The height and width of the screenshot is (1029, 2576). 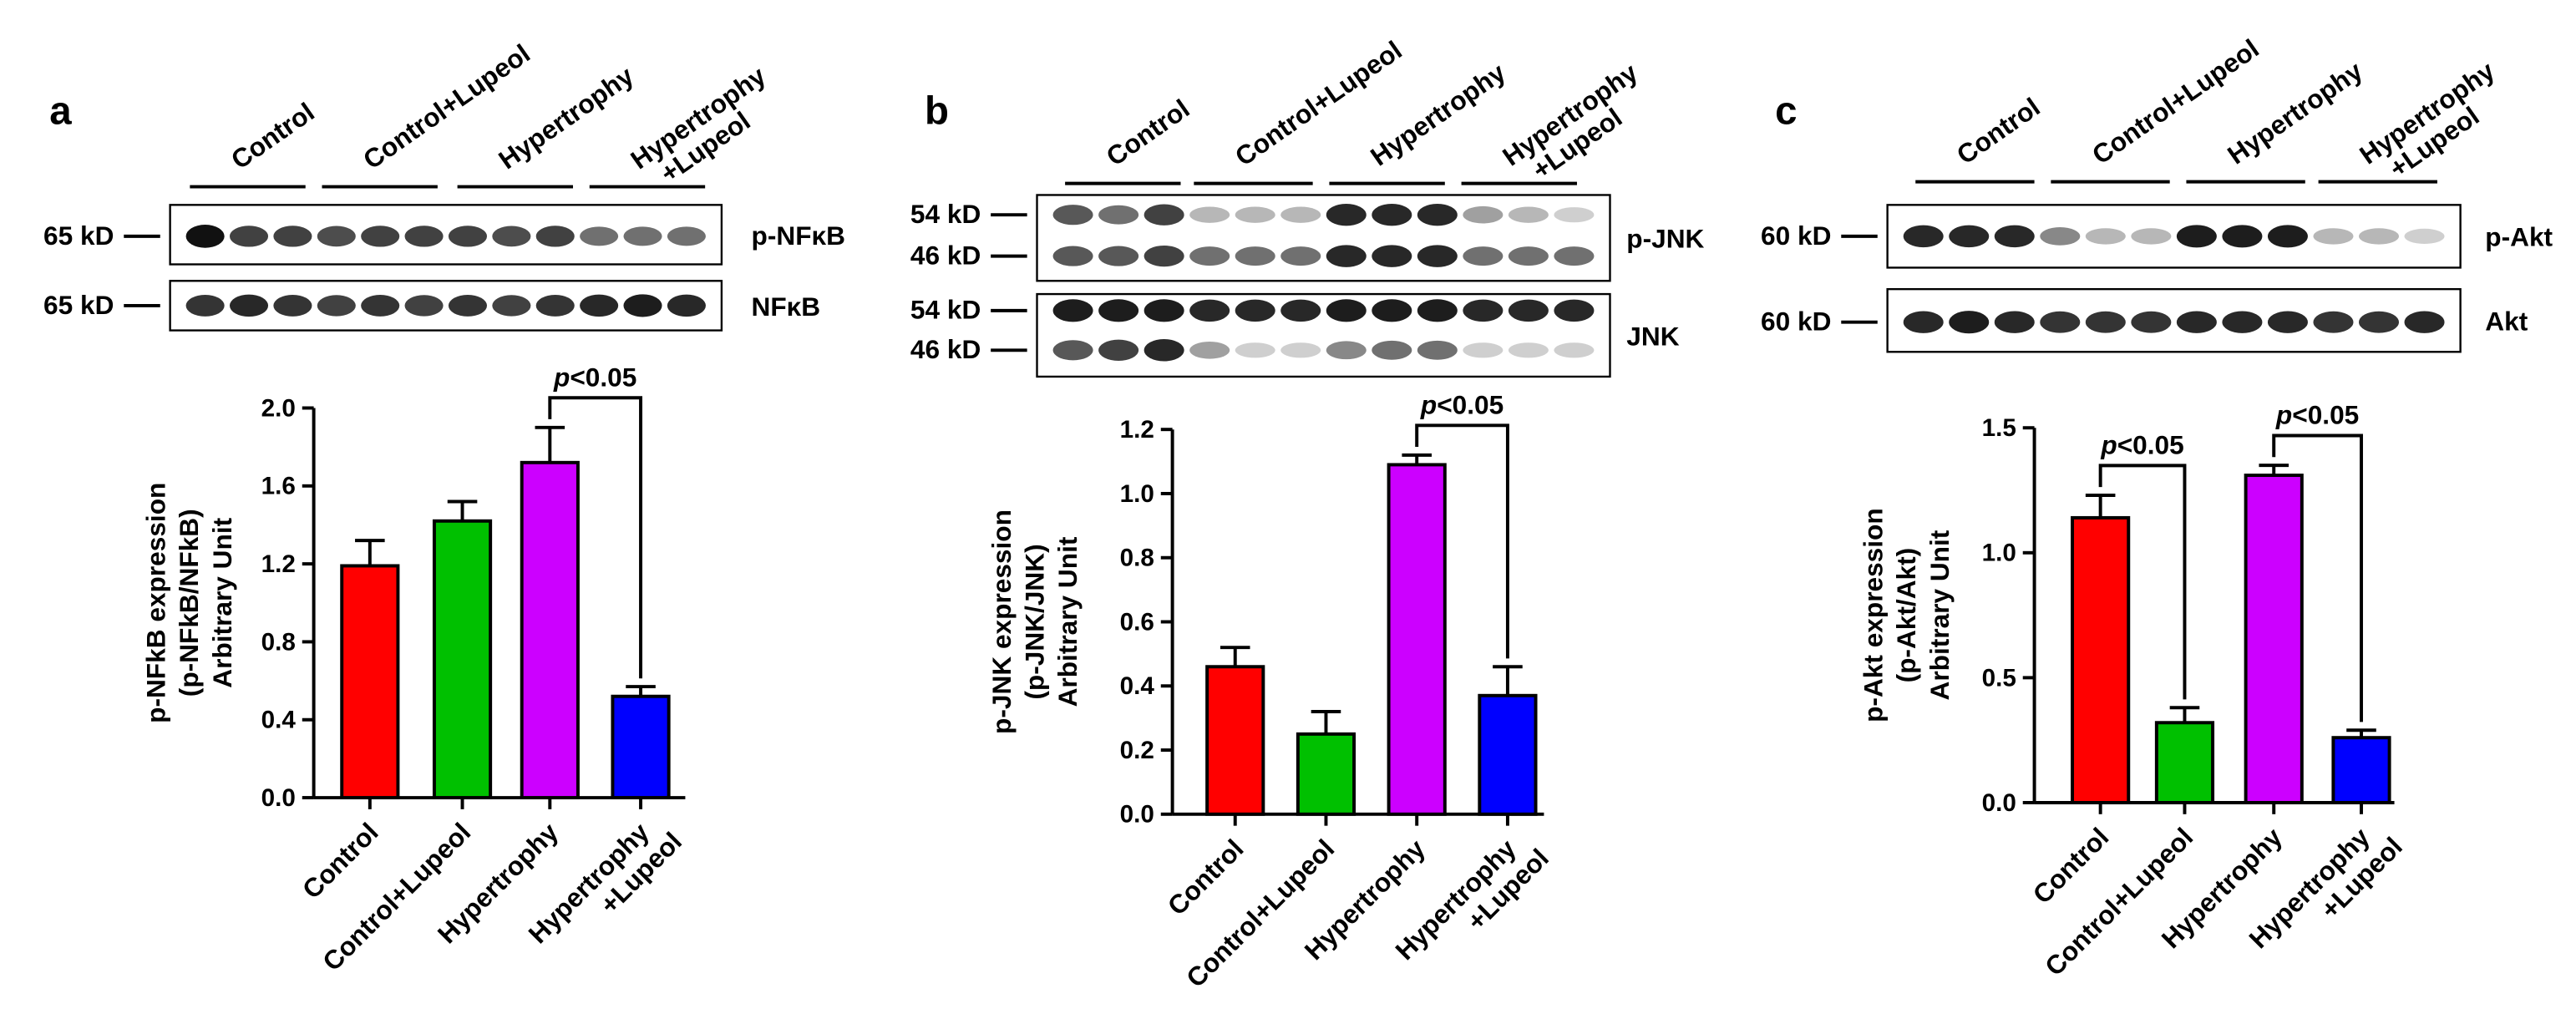 I want to click on significance-label: p<0.05, so click(x=2317, y=415).